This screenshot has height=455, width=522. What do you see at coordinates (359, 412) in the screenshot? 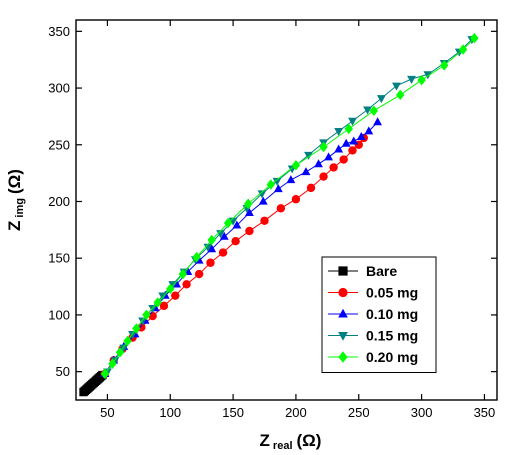
I see `x-tick-label: 250` at bounding box center [359, 412].